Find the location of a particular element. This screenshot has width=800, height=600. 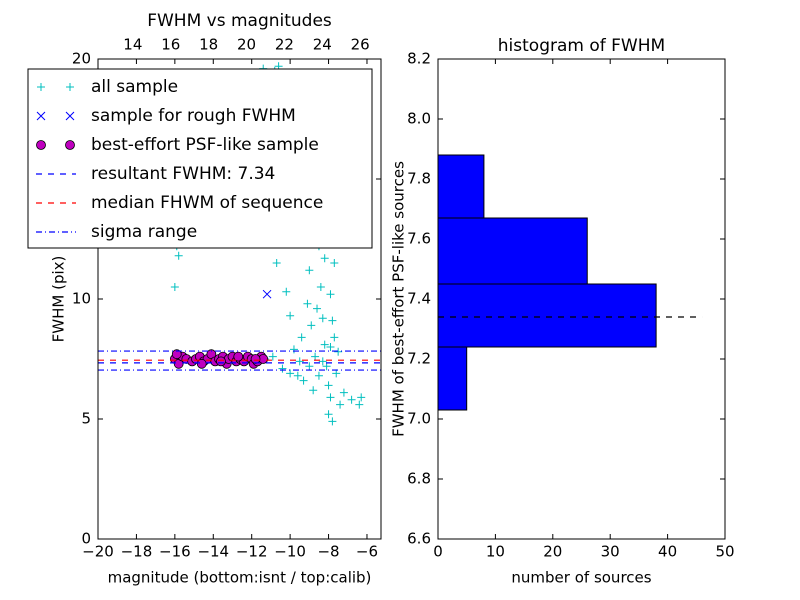

y-tick-label: 20 is located at coordinates (81, 59).